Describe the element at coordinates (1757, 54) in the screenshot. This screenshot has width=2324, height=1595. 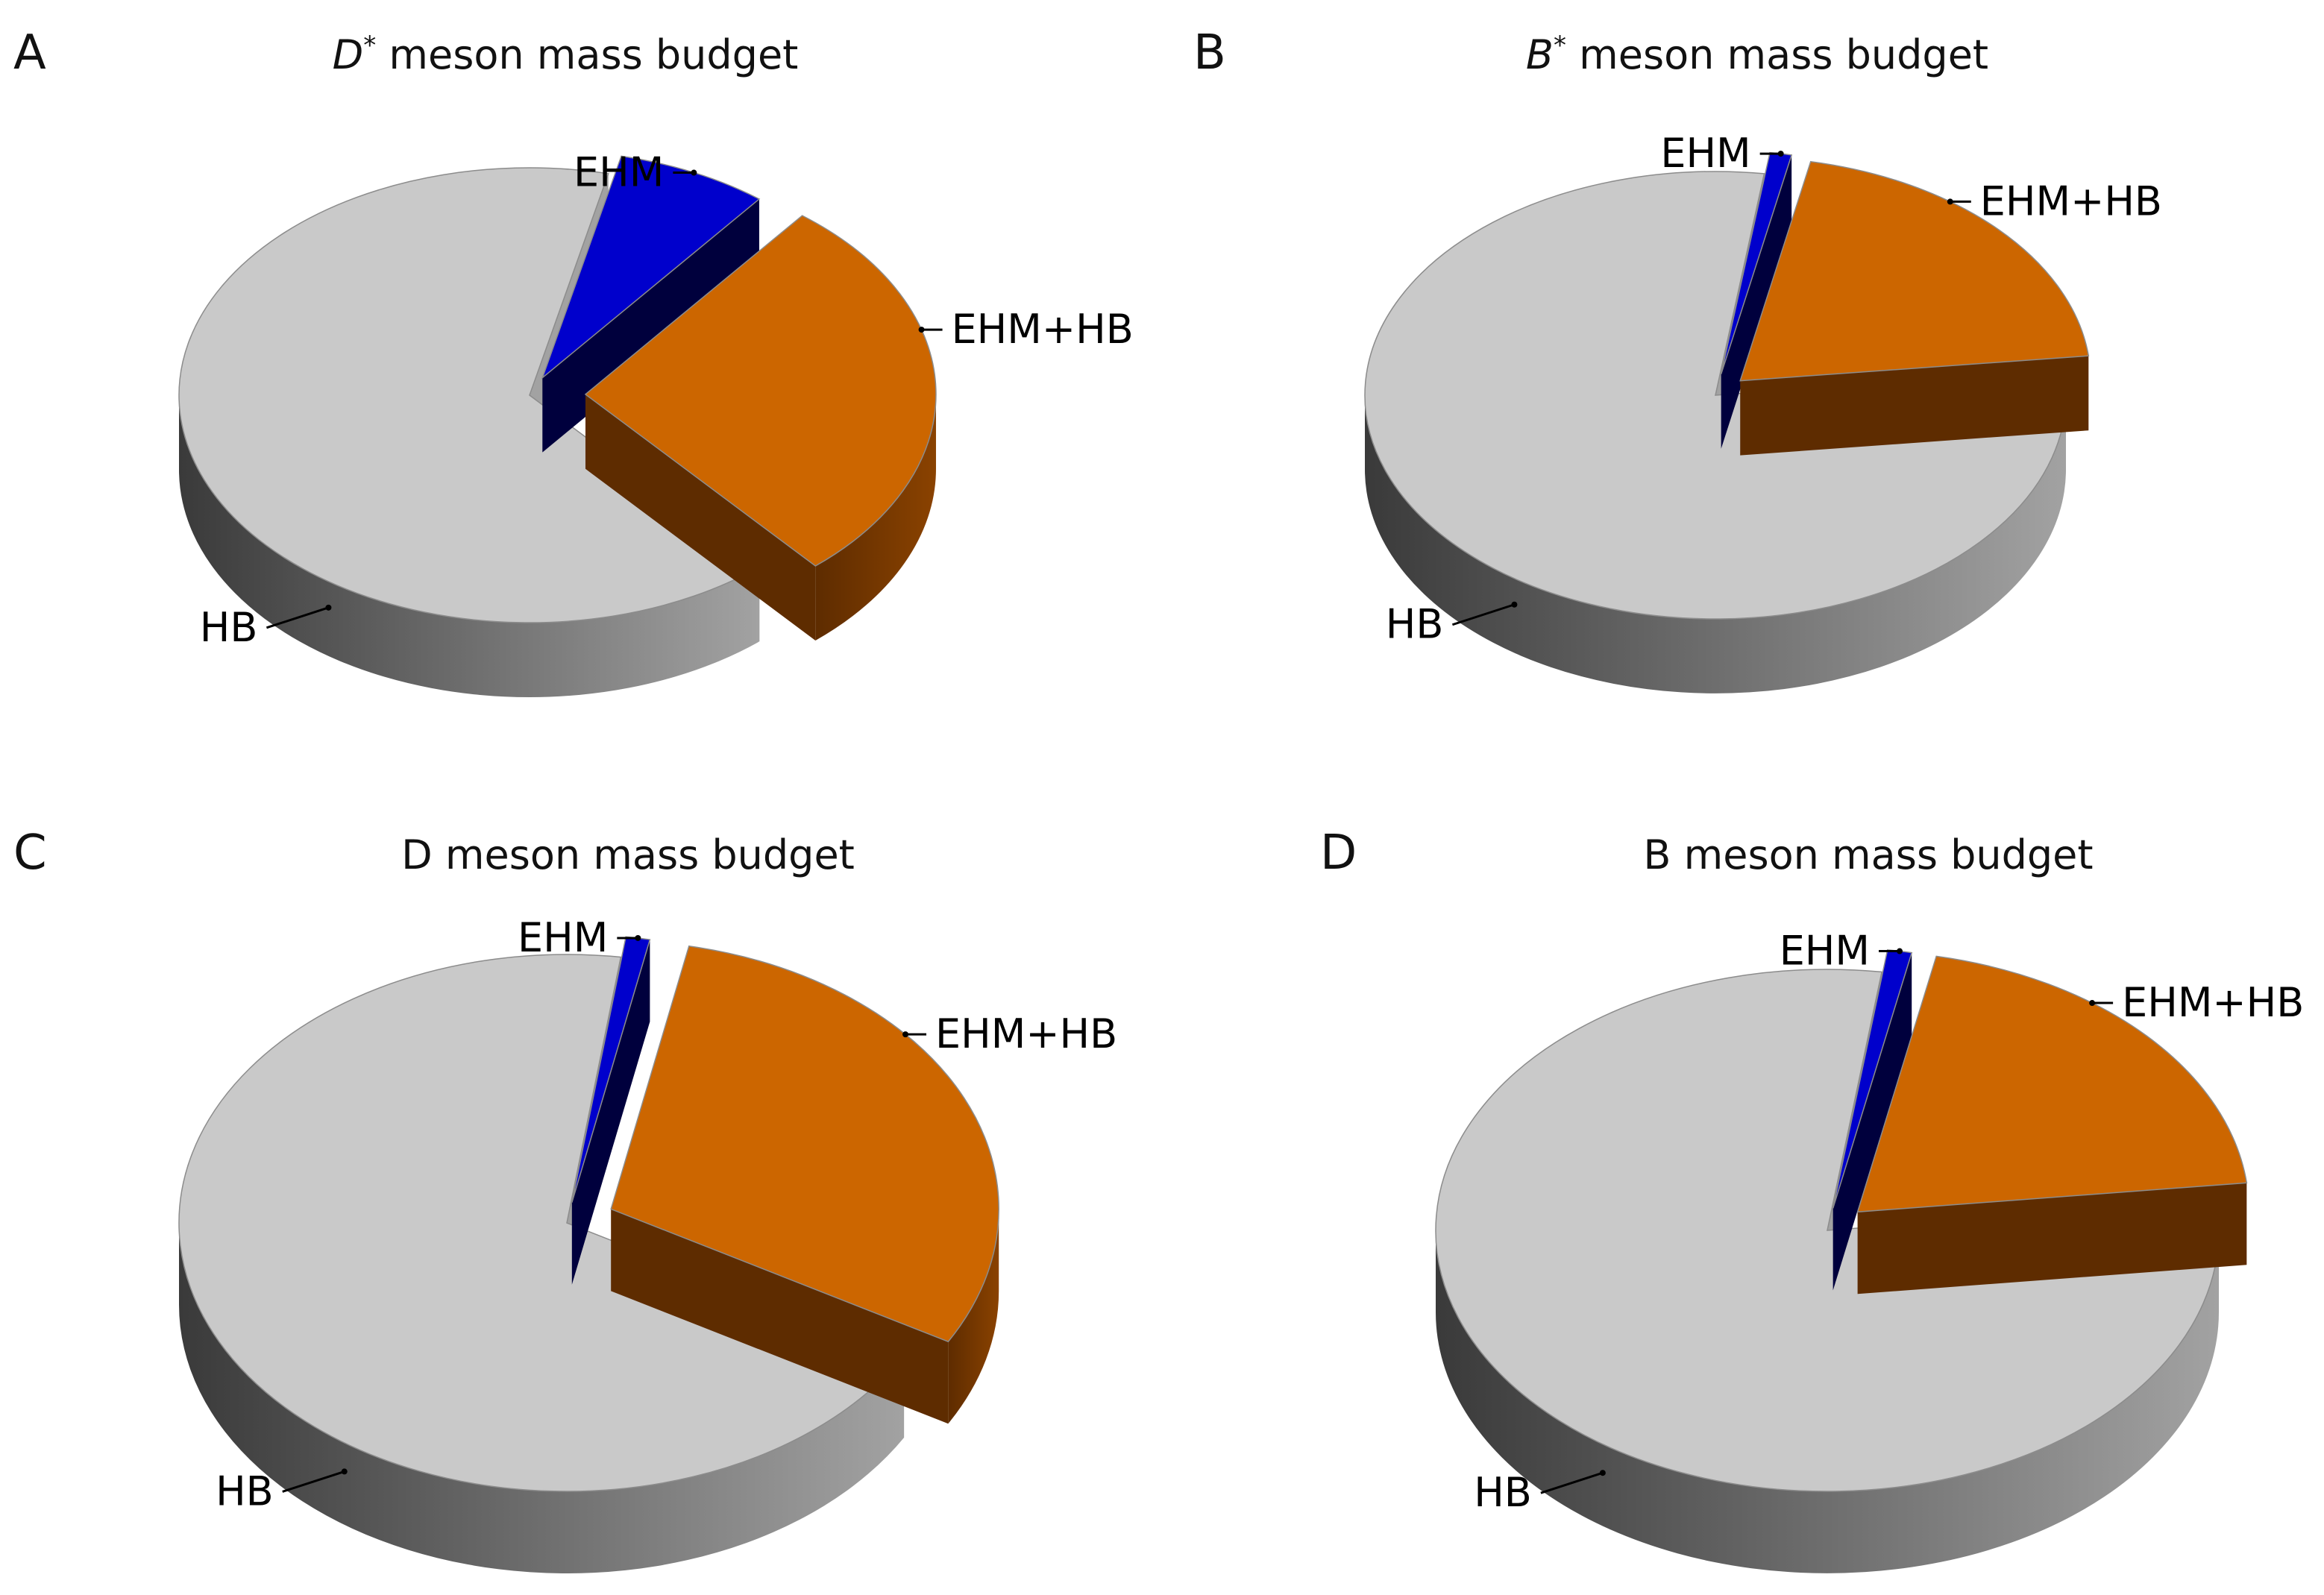
I see `panel-b-title: B* meson mass budget` at that location.